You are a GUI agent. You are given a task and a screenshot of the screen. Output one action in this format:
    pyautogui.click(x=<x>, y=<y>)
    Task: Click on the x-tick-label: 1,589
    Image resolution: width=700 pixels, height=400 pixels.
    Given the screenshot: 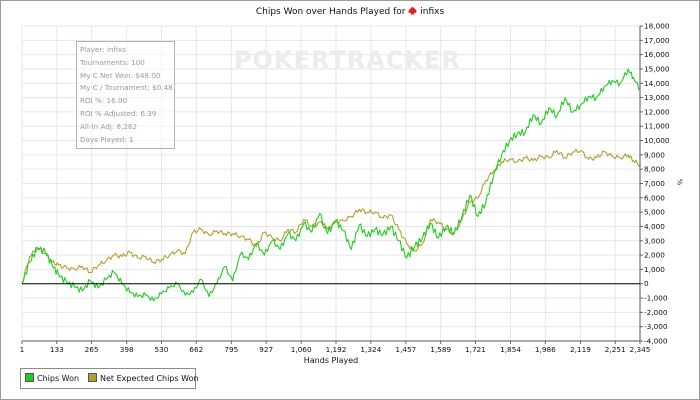 What is the action you would take?
    pyautogui.click(x=440, y=349)
    